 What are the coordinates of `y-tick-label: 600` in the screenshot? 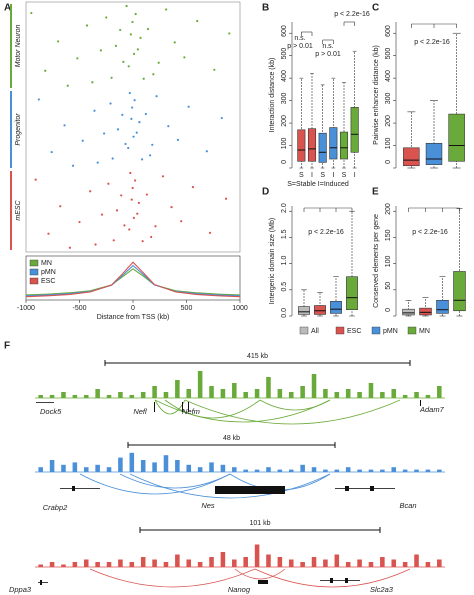 It's located at (388, 31).